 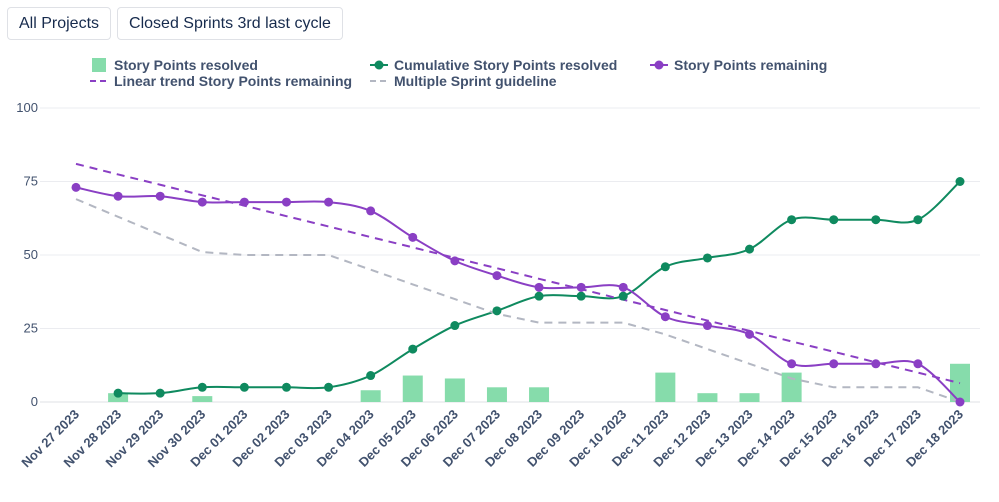 What do you see at coordinates (59, 23) in the screenshot?
I see `all-projects-button: All Projects` at bounding box center [59, 23].